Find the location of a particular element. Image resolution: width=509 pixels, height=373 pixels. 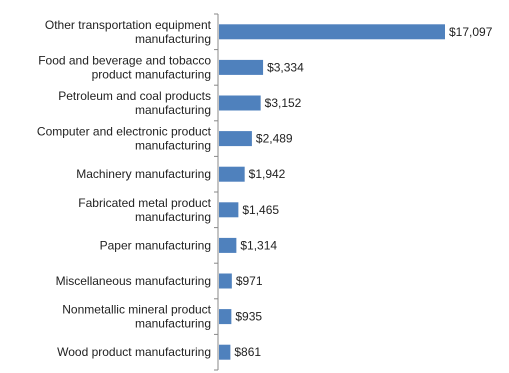

category-label-line: Miscellaneous manufacturing is located at coordinates (133, 281).